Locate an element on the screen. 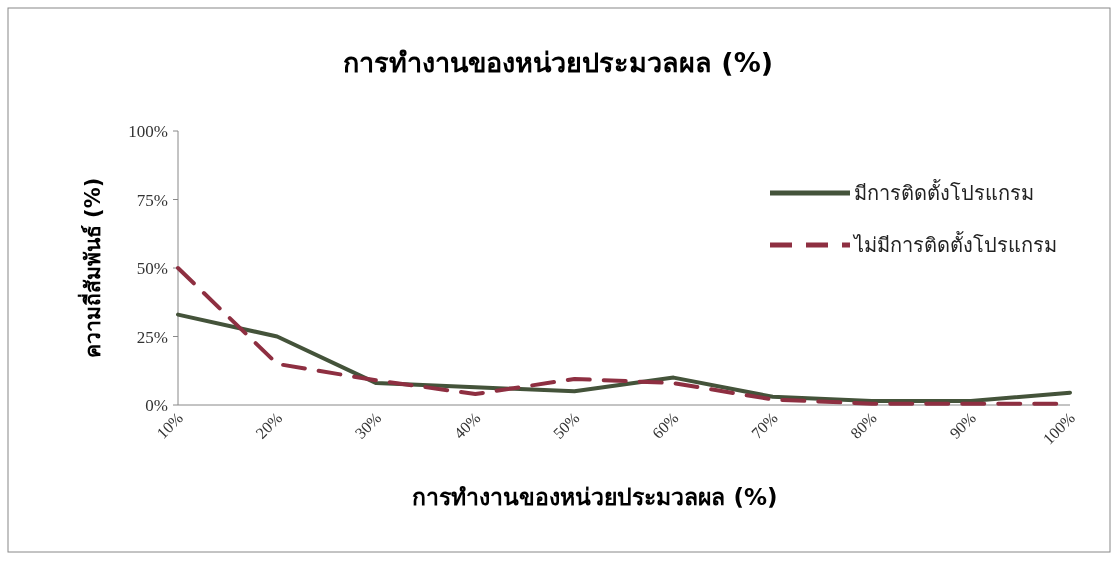 This screenshot has height=561, width=1117. x-tick-label: 50% is located at coordinates (566, 425).